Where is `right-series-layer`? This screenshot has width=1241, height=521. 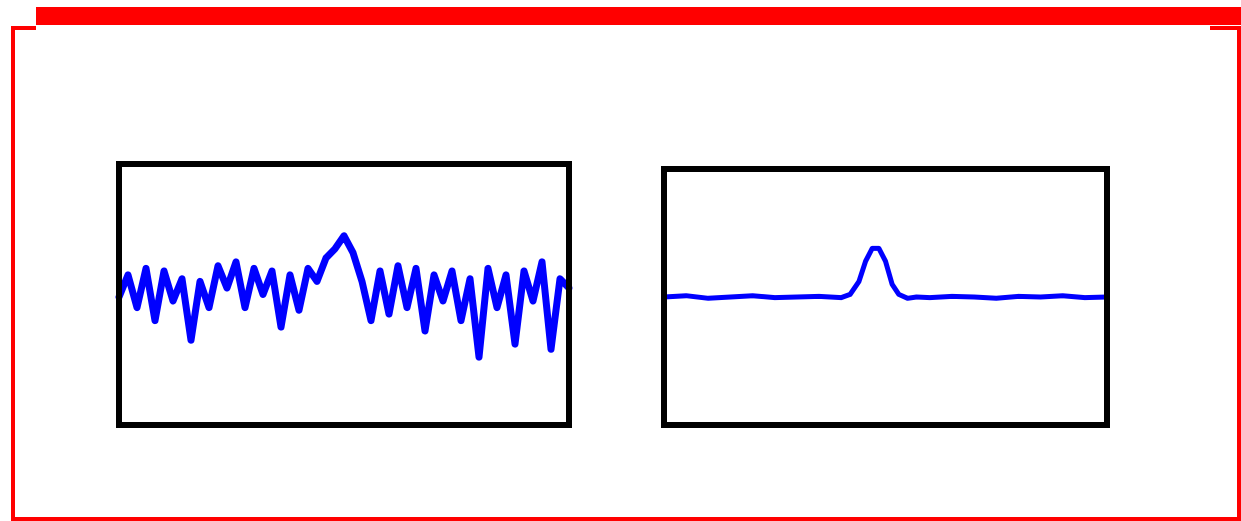 right-series-layer is located at coordinates (885, 273).